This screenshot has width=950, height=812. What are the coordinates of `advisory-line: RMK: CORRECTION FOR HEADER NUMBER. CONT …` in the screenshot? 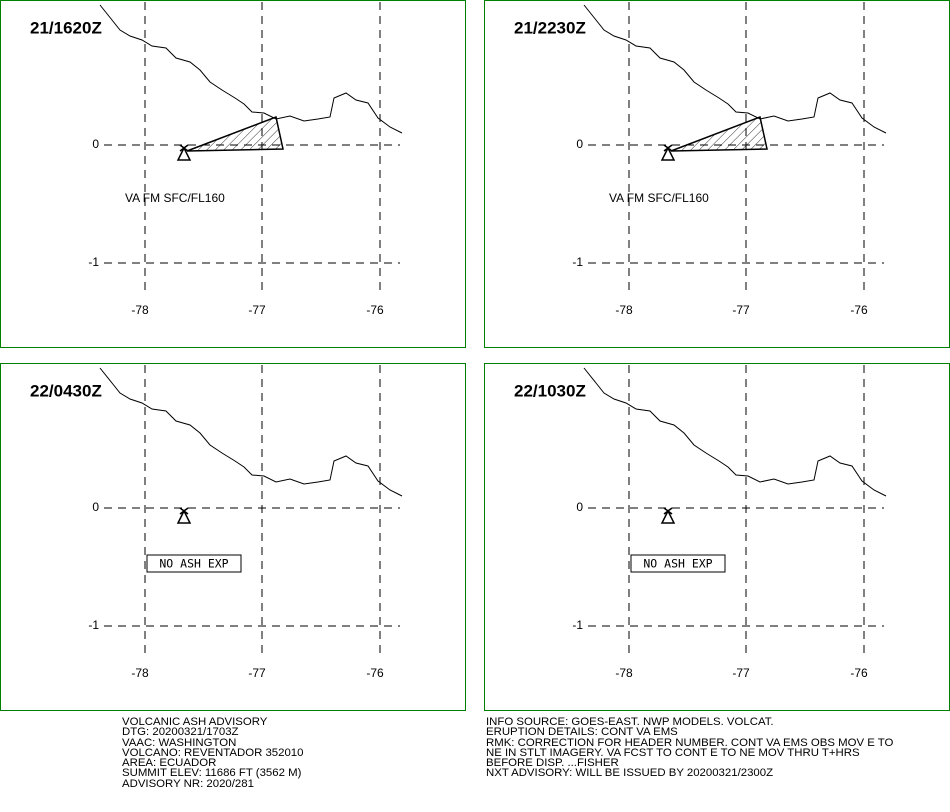 It's located at (690, 742).